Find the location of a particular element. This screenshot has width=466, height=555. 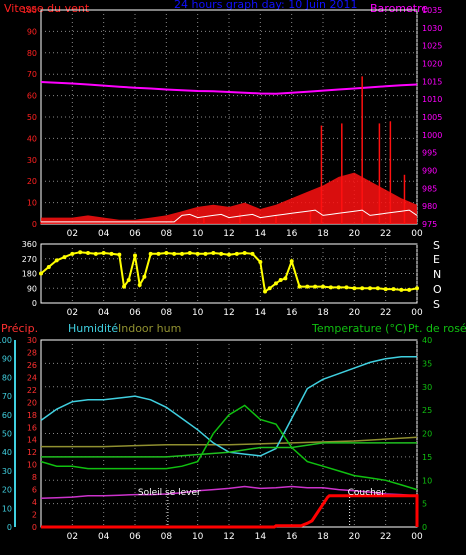

pressure-y-tick: 1000 is located at coordinates (432, 135).